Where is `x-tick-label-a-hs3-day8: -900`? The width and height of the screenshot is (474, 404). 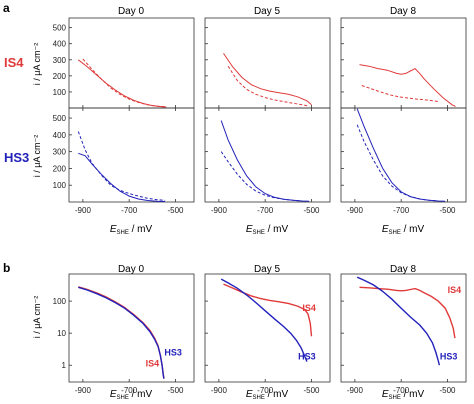 x-tick-label-a-hs3-day8: -900 is located at coordinates (355, 210).